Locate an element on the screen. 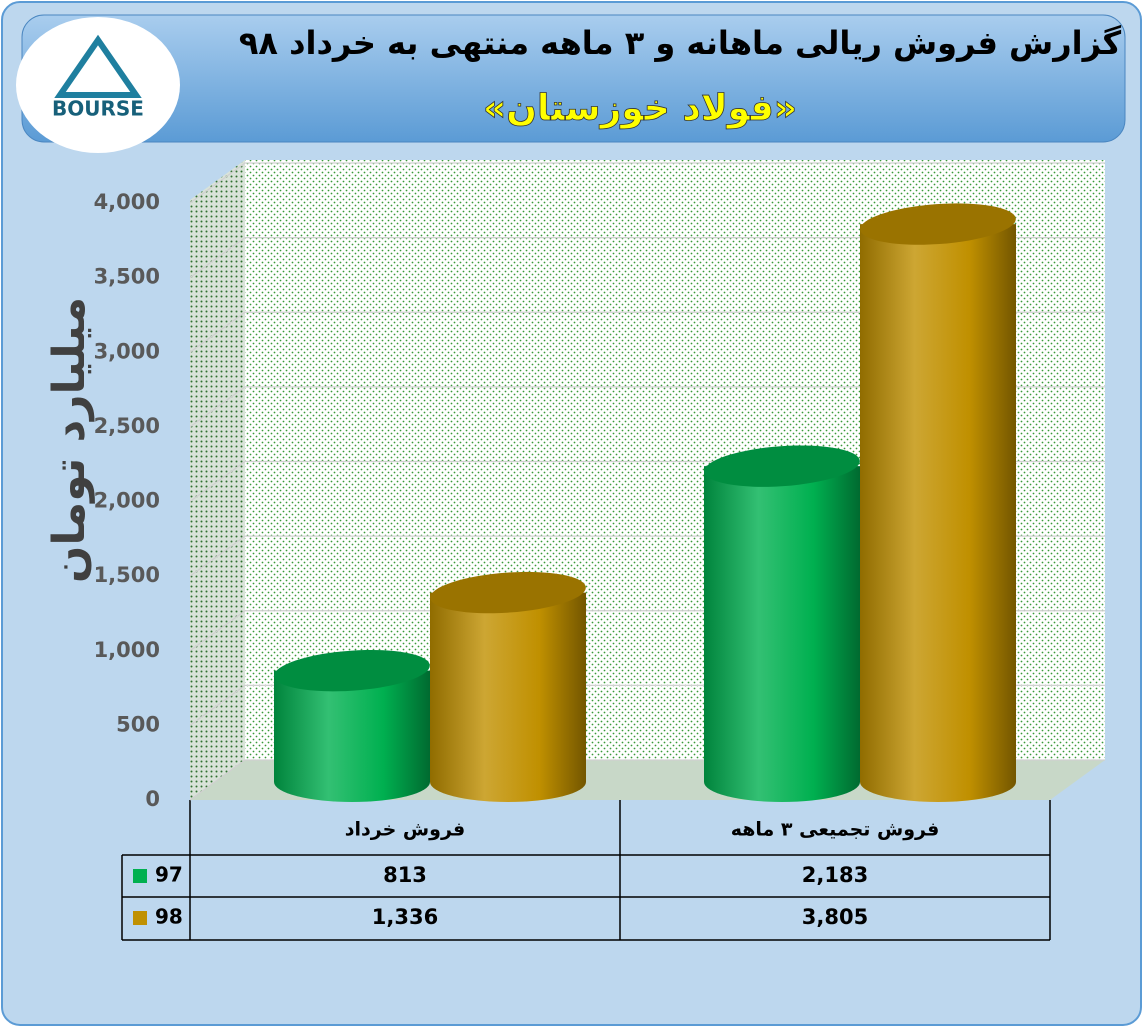  data-label: 1,336 is located at coordinates (405, 917).